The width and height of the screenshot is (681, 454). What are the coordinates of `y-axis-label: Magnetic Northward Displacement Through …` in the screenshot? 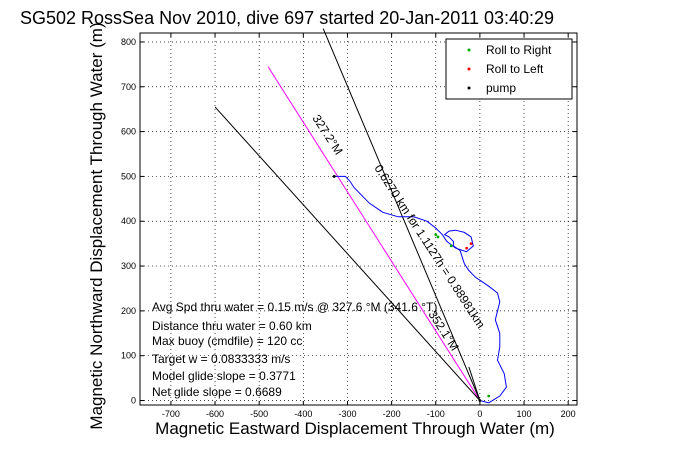 It's located at (96, 225).